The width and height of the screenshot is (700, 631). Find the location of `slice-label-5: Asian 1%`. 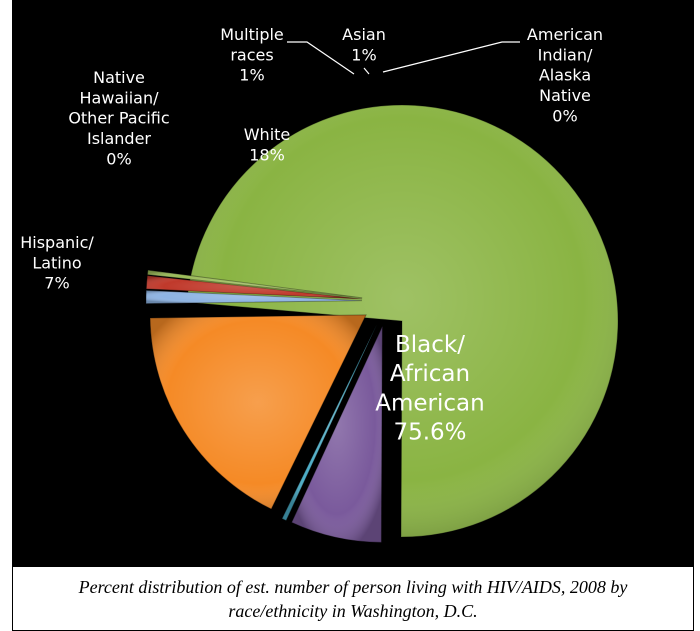

slice-label-5: Asian 1% is located at coordinates (364, 44).